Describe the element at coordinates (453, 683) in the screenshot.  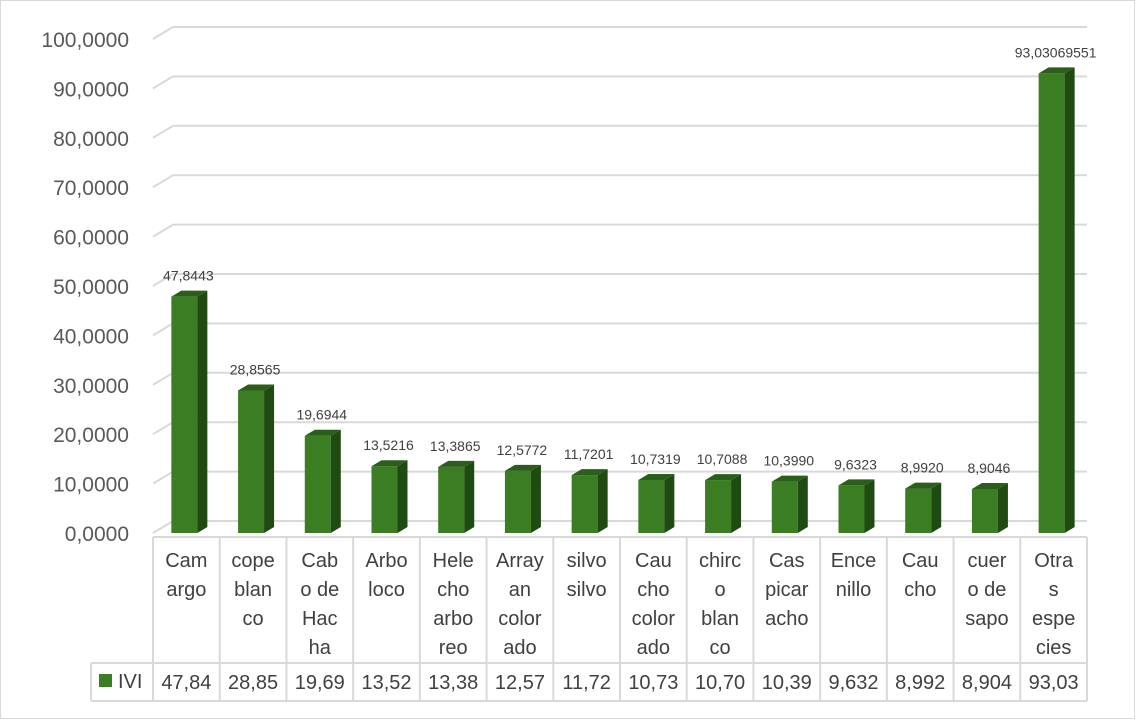
I see `table-value: 13,38` at that location.